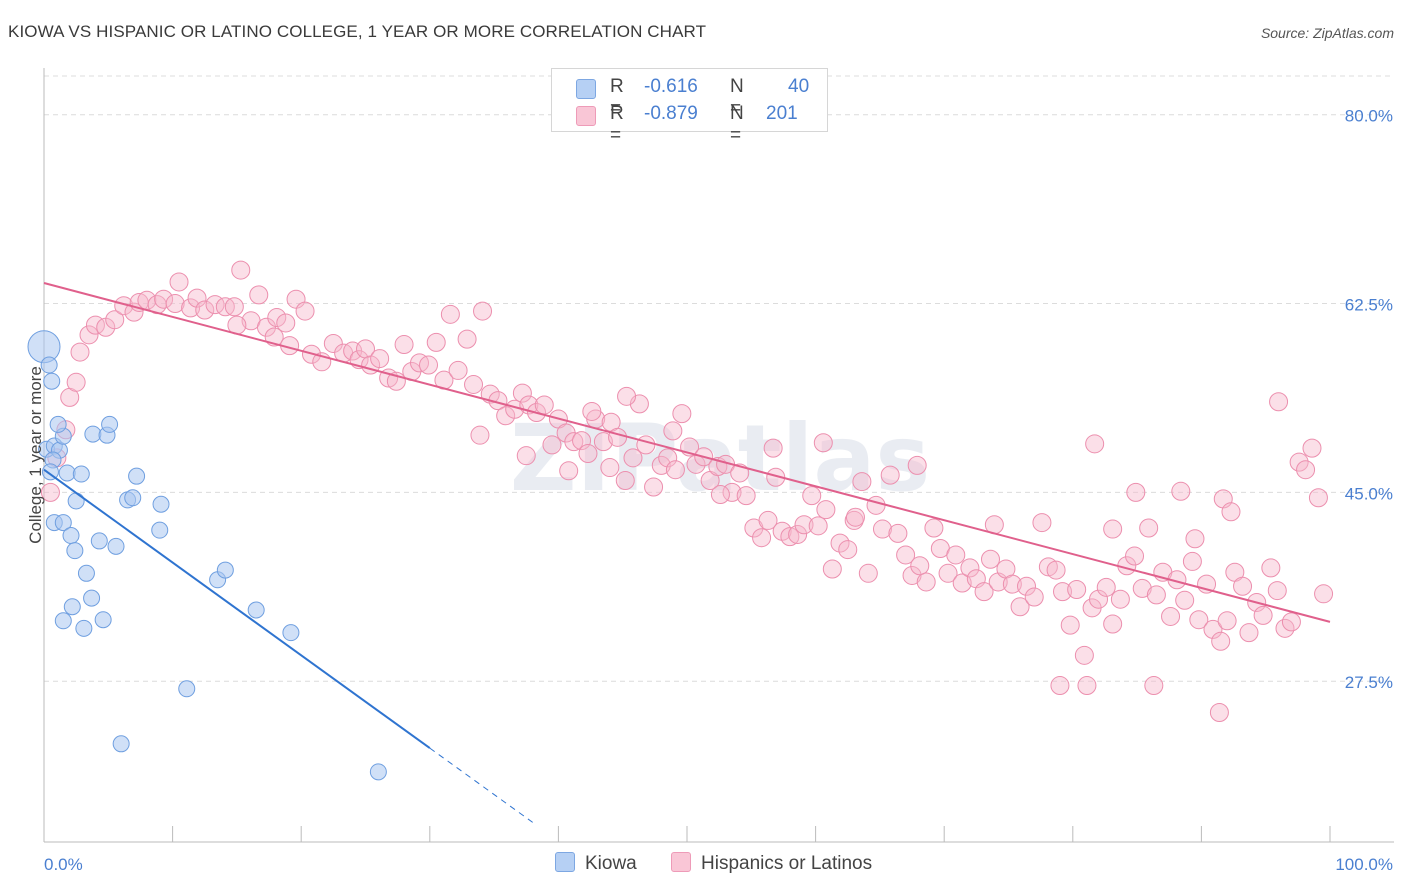 The height and width of the screenshot is (892, 1406). Describe the element at coordinates (35, 455) in the screenshot. I see `y-axis-label: College, 1 year or more` at that location.